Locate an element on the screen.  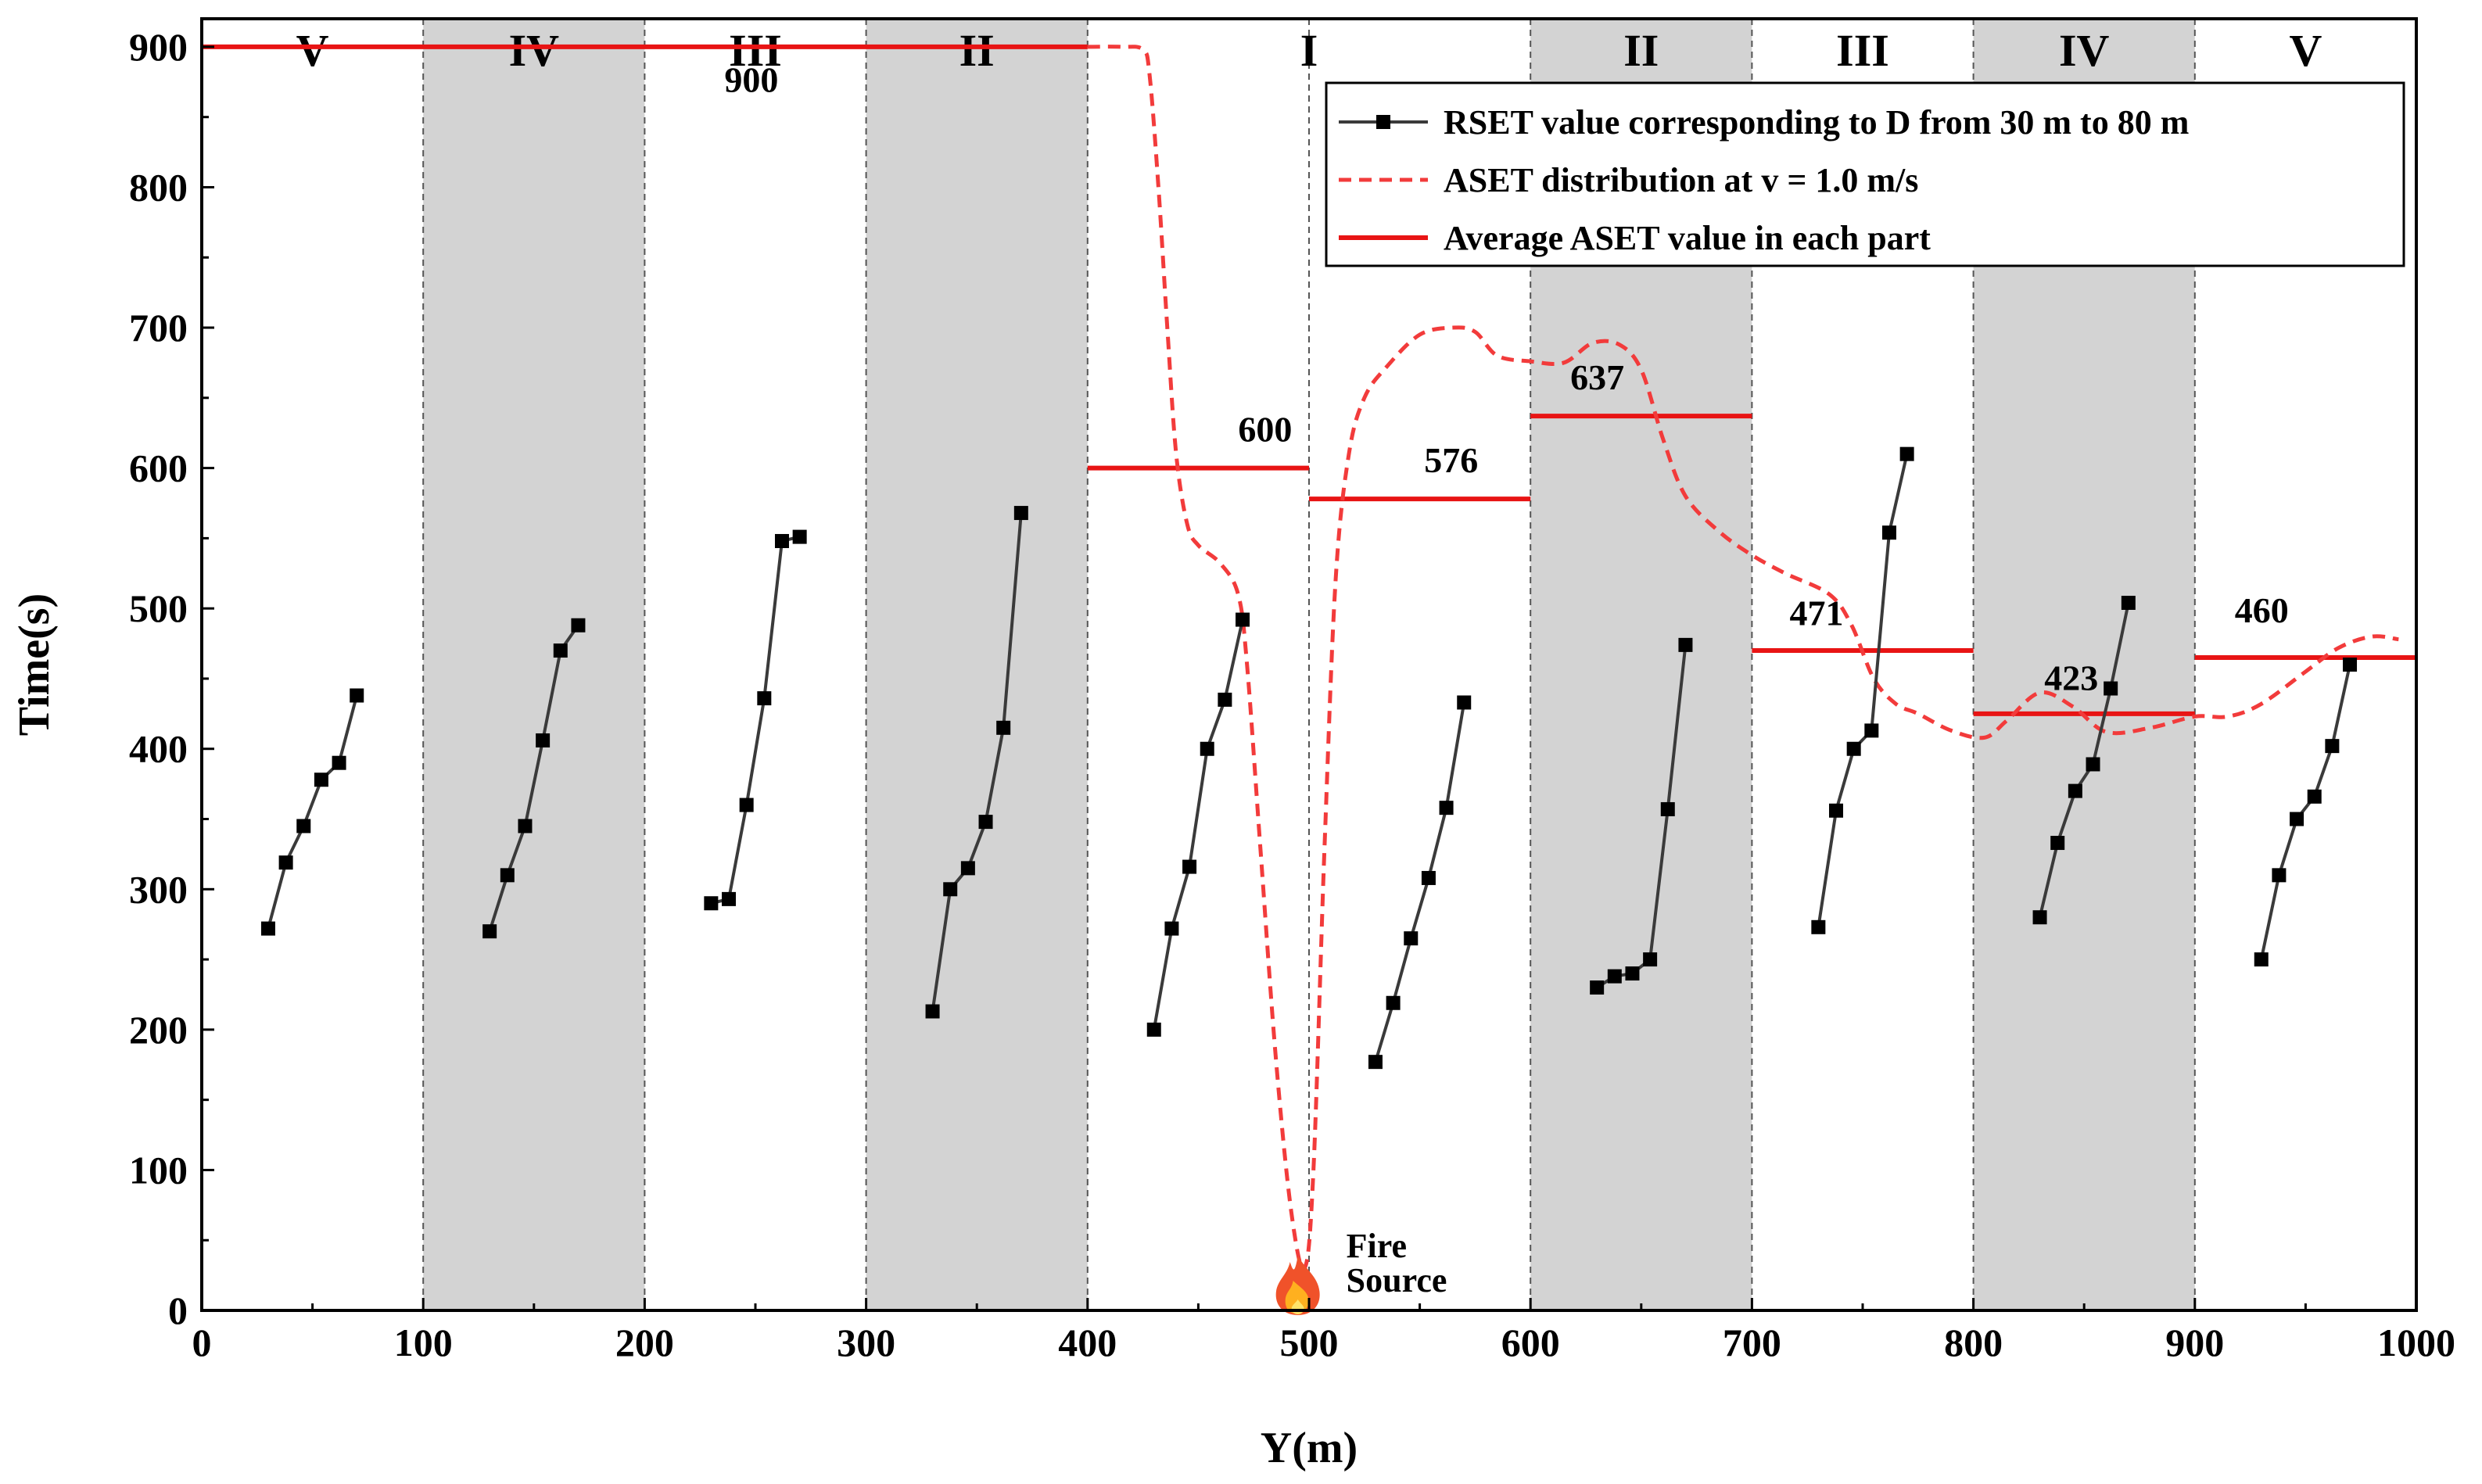
x-tick-label: 0 is located at coordinates (202, 1342).